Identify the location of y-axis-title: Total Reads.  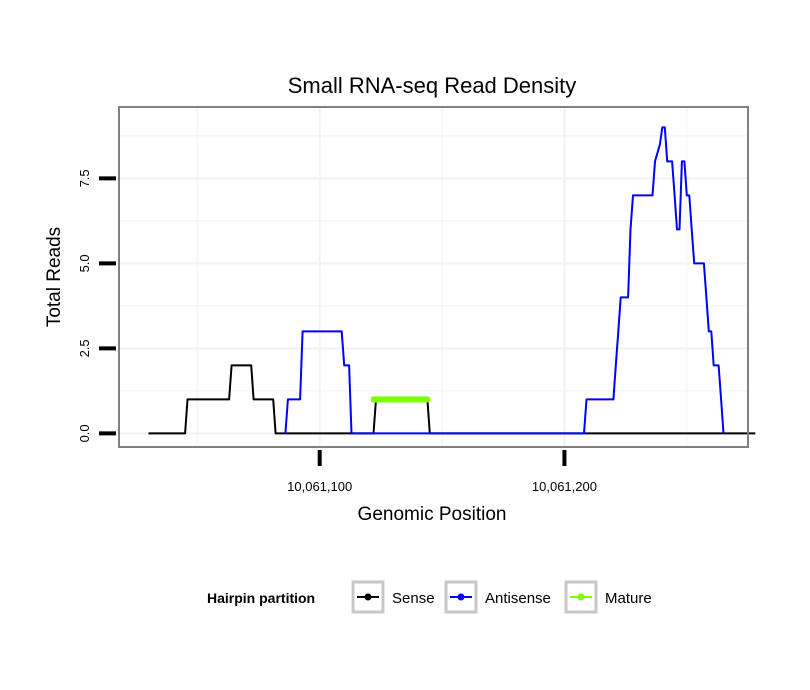
(54, 277).